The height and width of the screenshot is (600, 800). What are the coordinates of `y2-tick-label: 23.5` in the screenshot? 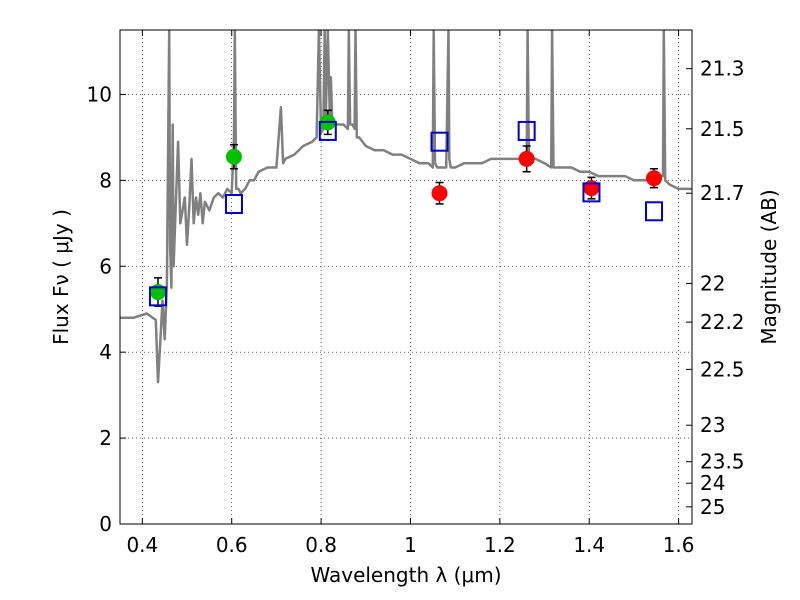 It's located at (722, 462).